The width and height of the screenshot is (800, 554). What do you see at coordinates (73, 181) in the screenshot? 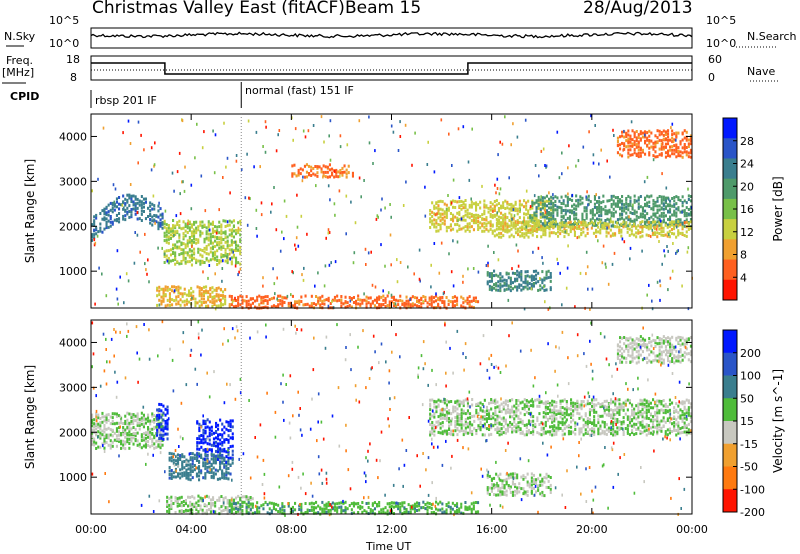
I see `power-panel-ytick-label-3000: 3000` at bounding box center [73, 181].